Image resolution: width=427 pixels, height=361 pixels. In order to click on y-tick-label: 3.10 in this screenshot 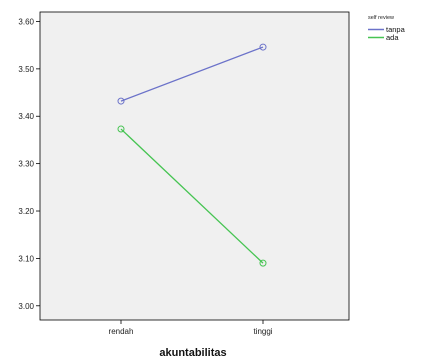, I will do `click(26, 258)`.